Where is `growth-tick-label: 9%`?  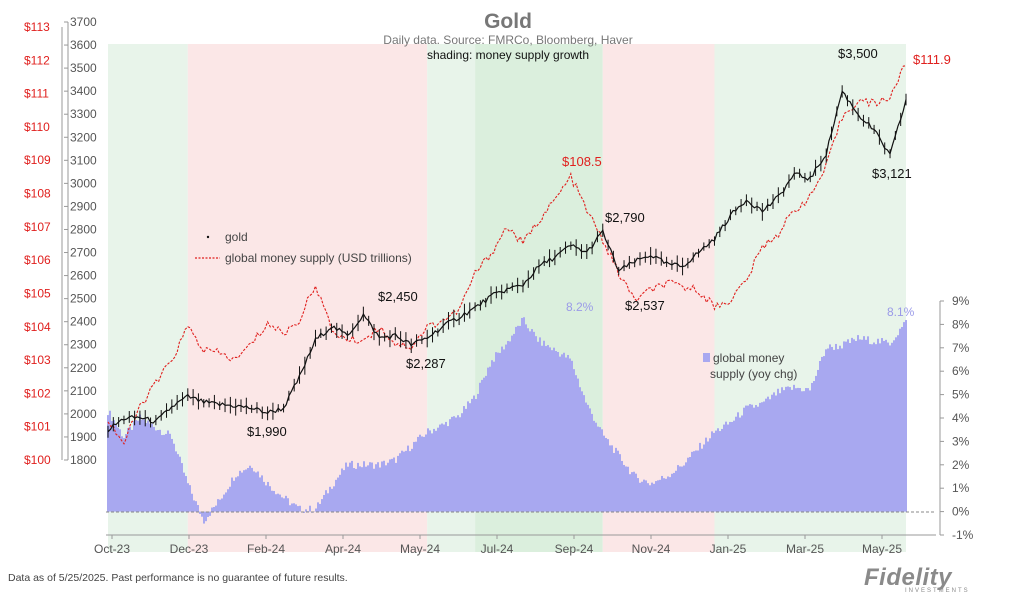 growth-tick-label: 9% is located at coordinates (961, 301).